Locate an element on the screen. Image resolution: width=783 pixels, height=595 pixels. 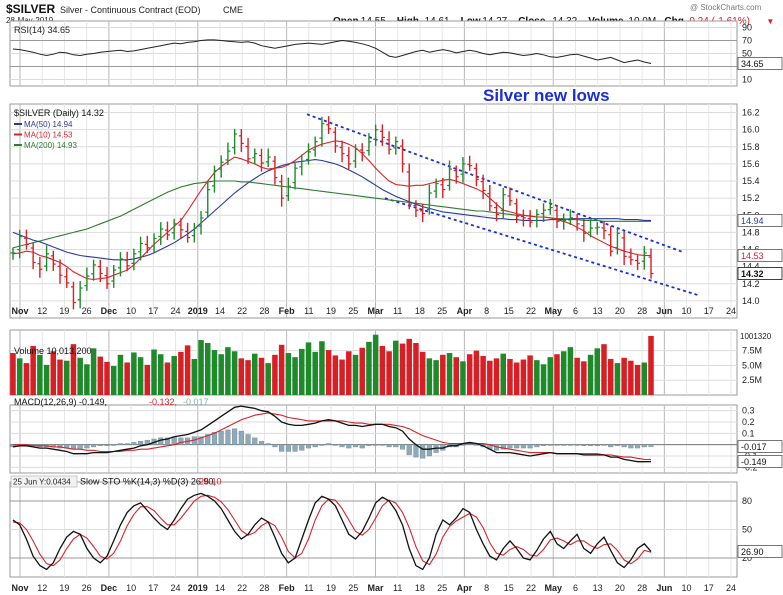
x-tick-label-bottom: 20 is located at coordinates (620, 588).